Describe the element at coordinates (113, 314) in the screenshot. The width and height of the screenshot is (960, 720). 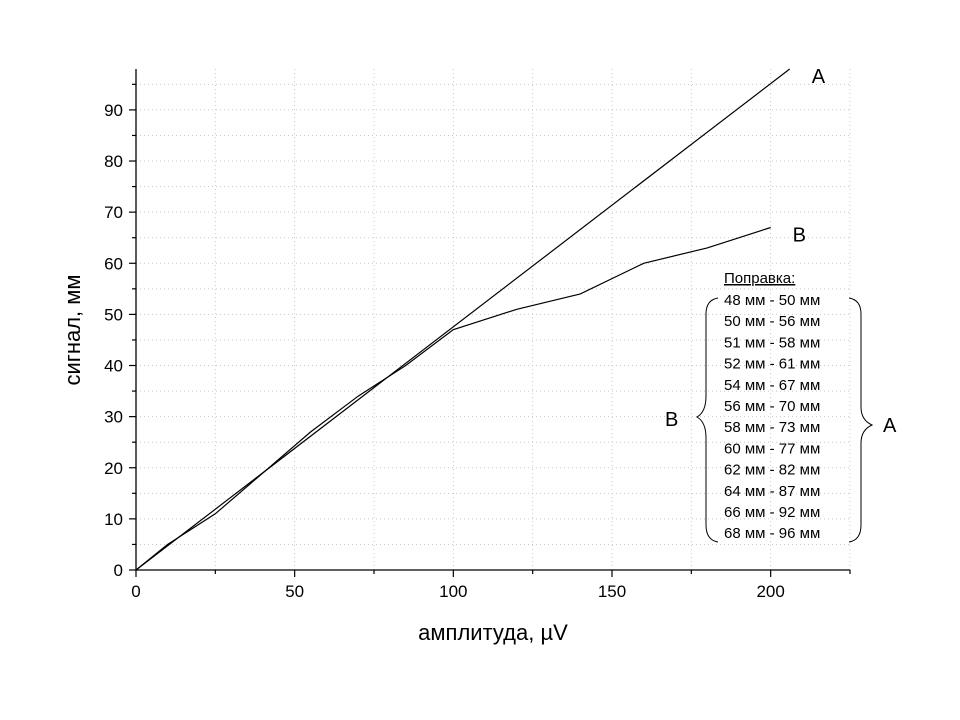
I see `y-tick-label: 50` at that location.